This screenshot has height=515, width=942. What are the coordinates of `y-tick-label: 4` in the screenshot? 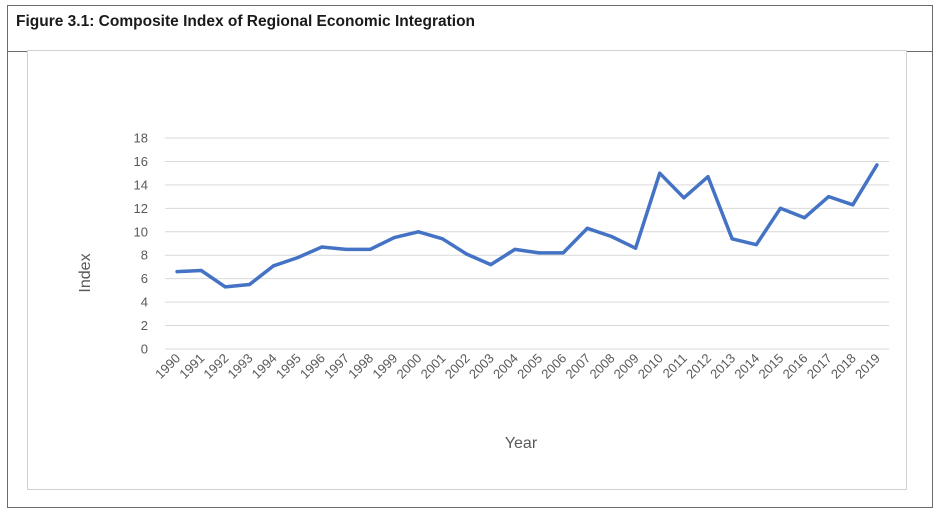 It's located at (144, 302).